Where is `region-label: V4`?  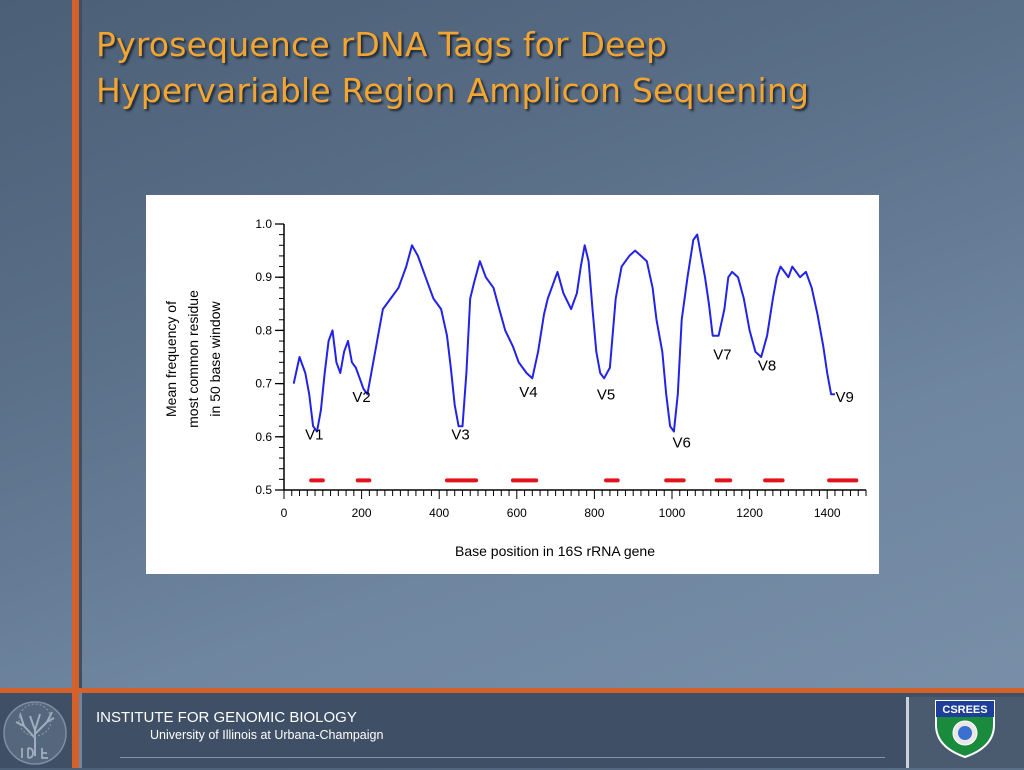
region-label: V4 is located at coordinates (528, 392).